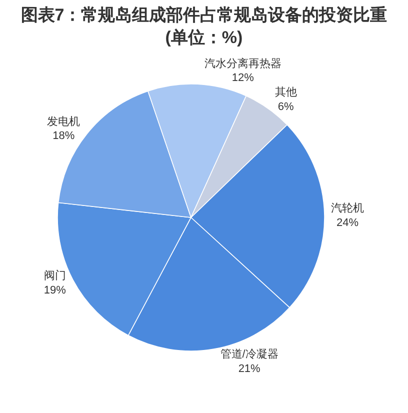  What do you see at coordinates (63, 136) in the screenshot?
I see `data-label: 18%` at bounding box center [63, 136].